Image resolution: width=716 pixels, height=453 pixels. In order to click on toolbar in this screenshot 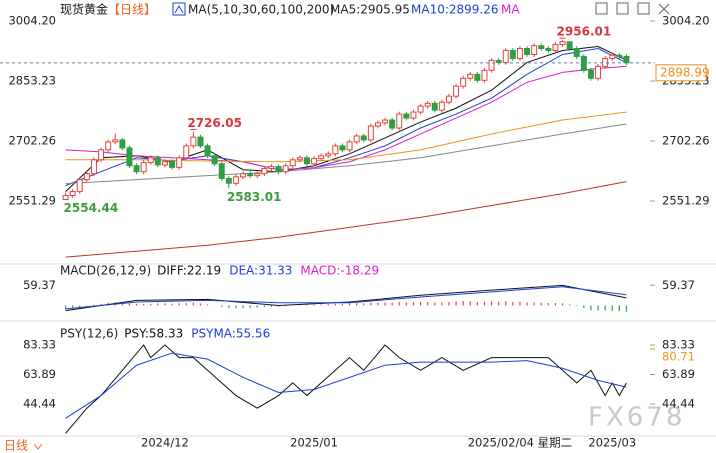, I will do `click(632, 8)`.